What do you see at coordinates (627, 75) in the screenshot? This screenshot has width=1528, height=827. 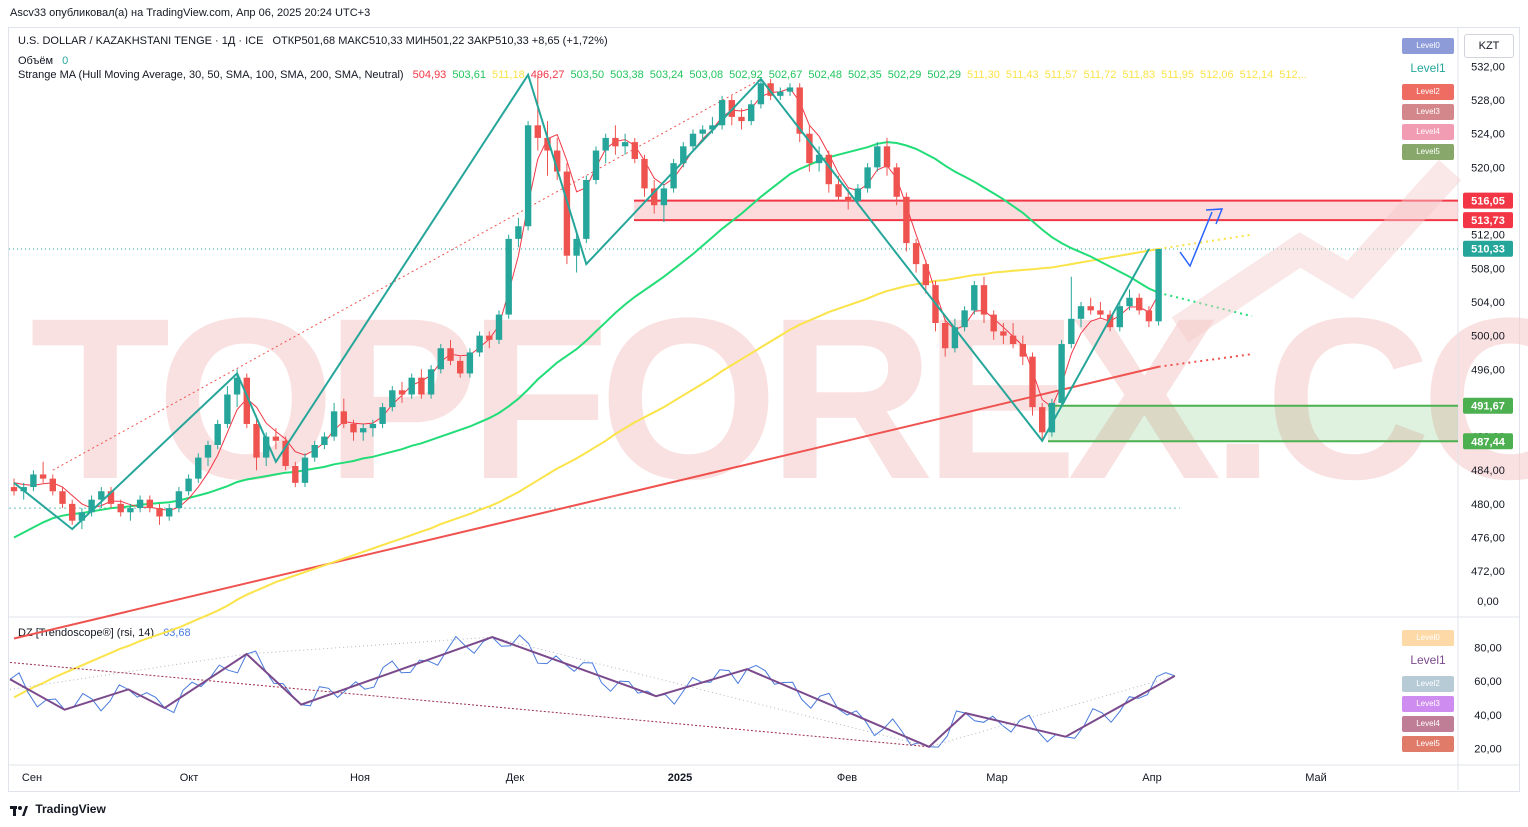 I see `ma-value: 503,38` at bounding box center [627, 75].